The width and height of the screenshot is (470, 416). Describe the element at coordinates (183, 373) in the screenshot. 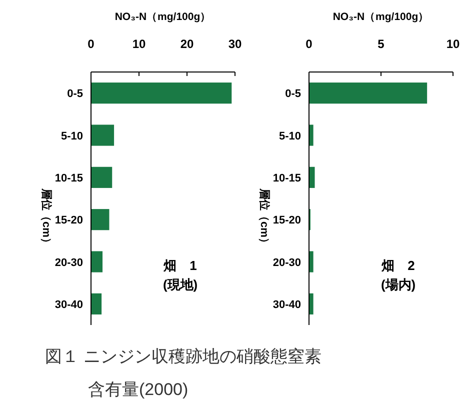

I see `text: 図１ ニンジン収穫跡地の硝酸態窒素含有量(2000)` at that location.